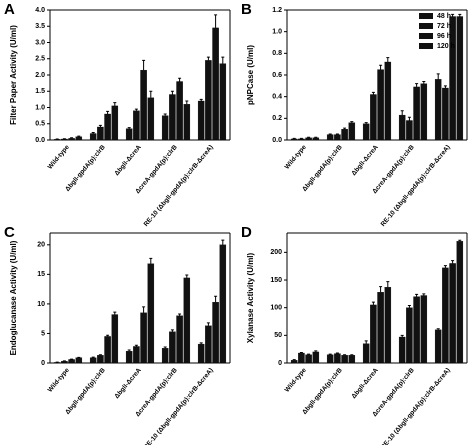  What do you see at coordinates (276, 280) in the screenshot?
I see `y-tick-label: 150` at bounding box center [276, 280].